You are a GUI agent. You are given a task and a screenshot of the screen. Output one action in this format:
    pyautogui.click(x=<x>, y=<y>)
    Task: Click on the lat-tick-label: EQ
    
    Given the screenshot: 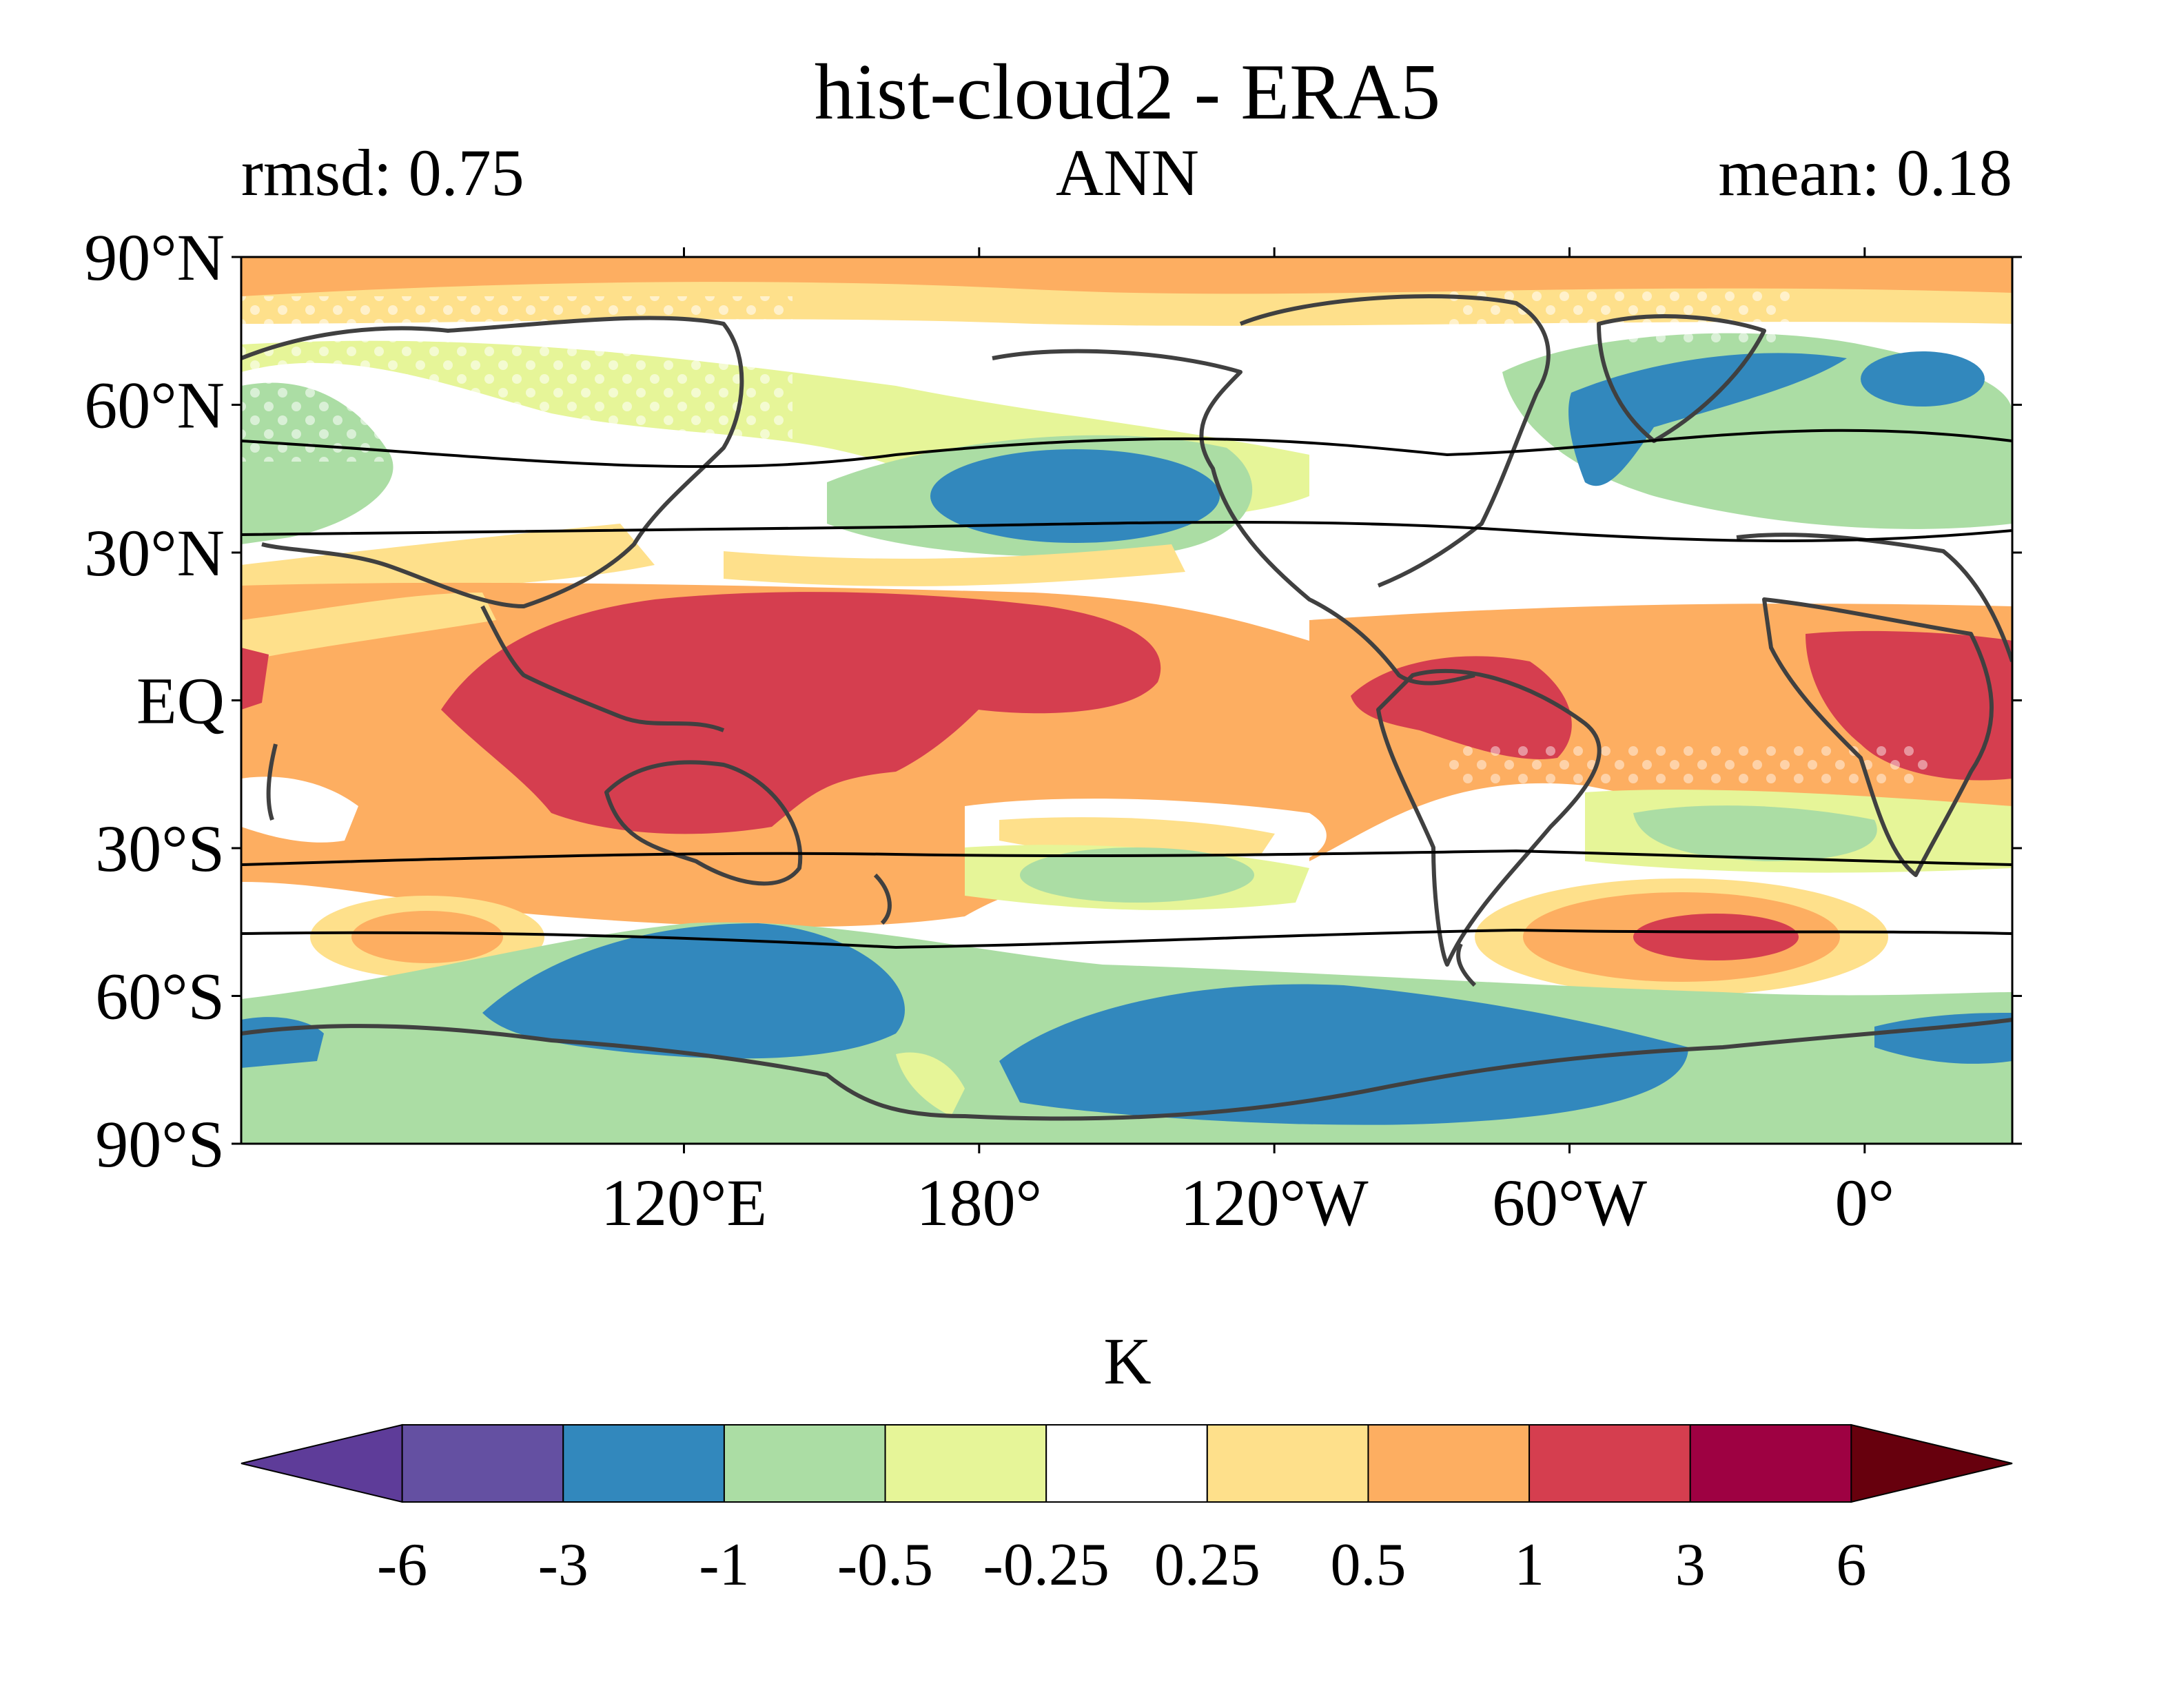 What is the action you would take?
    pyautogui.click(x=180, y=701)
    